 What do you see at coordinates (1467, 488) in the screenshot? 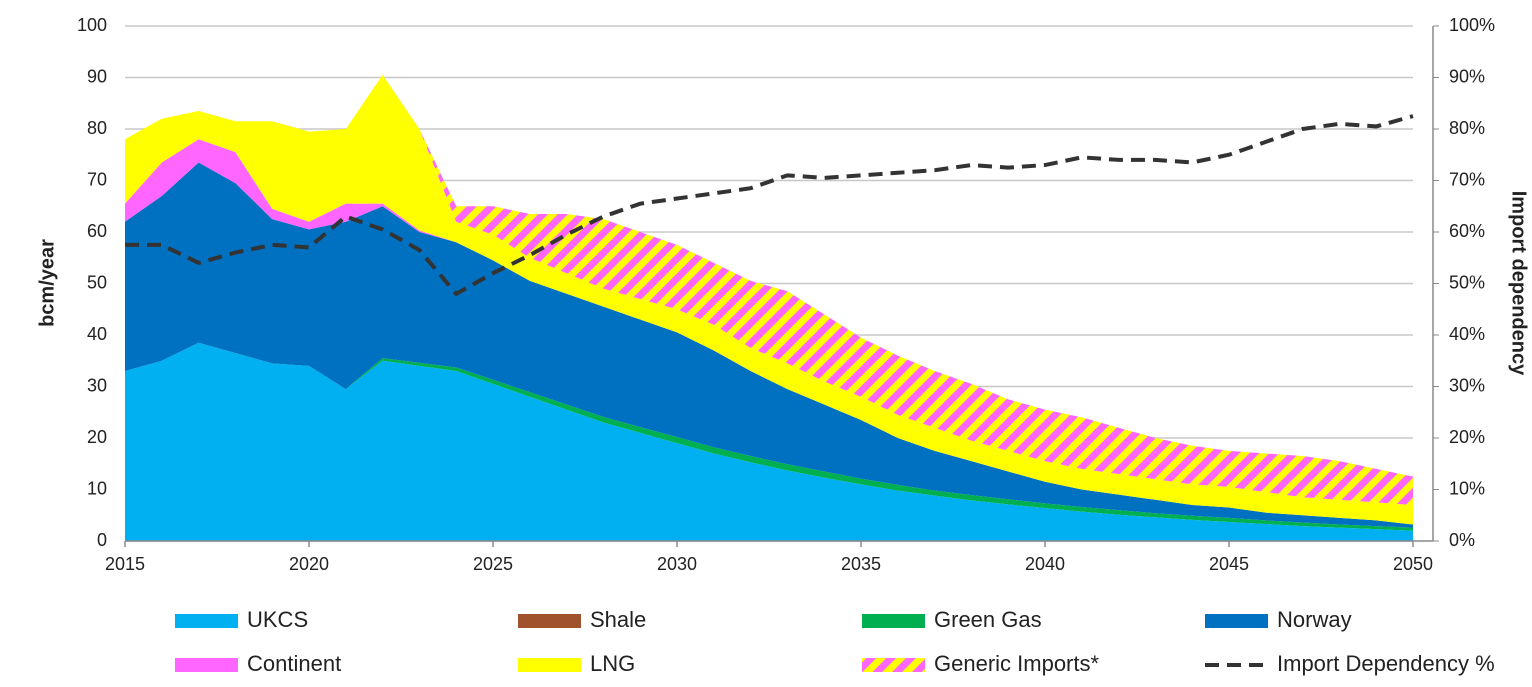
I see `y2-tick-label: 10%` at bounding box center [1467, 488].